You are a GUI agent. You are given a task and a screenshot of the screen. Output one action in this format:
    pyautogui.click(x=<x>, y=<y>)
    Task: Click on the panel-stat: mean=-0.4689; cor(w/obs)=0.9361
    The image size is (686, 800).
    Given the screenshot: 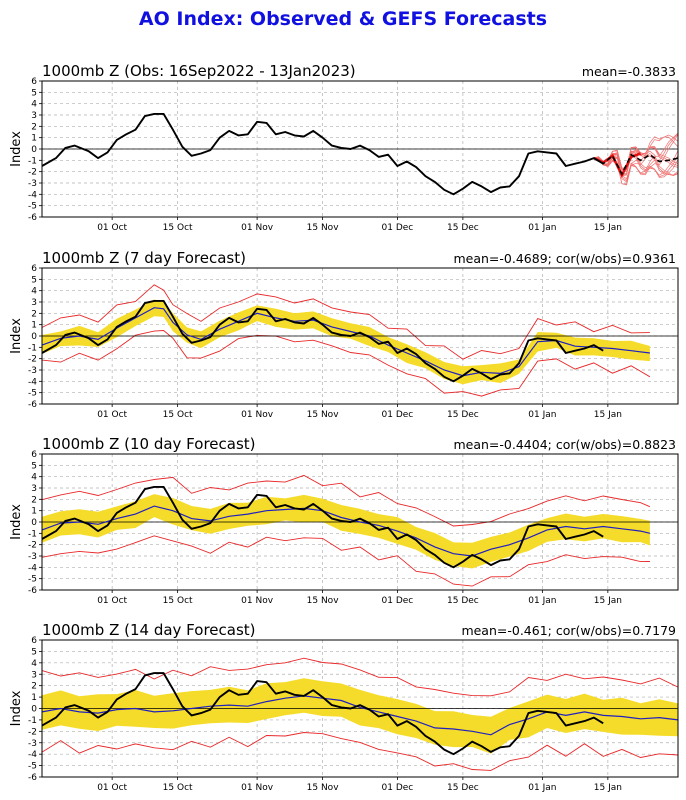 What is the action you would take?
    pyautogui.click(x=564, y=258)
    